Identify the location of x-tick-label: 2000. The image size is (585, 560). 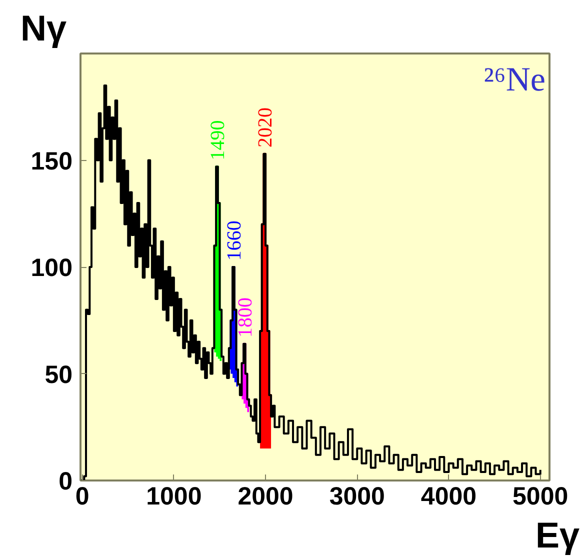
(266, 496).